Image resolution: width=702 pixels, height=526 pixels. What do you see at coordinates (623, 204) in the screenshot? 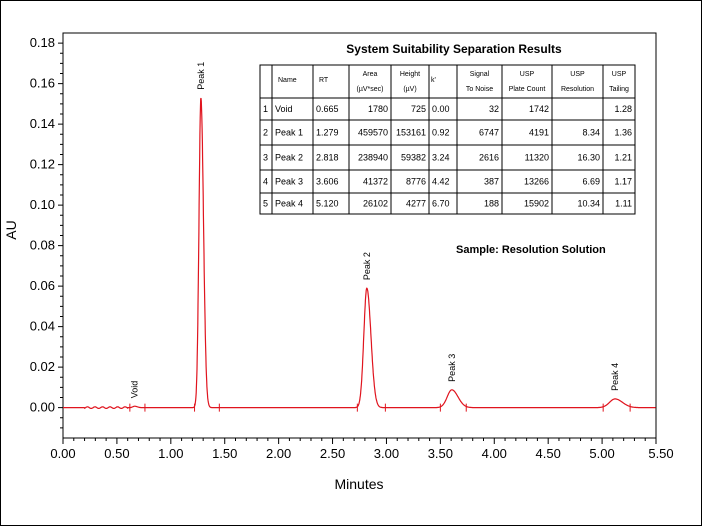
I see `table-cell: 1.11` at bounding box center [623, 204].